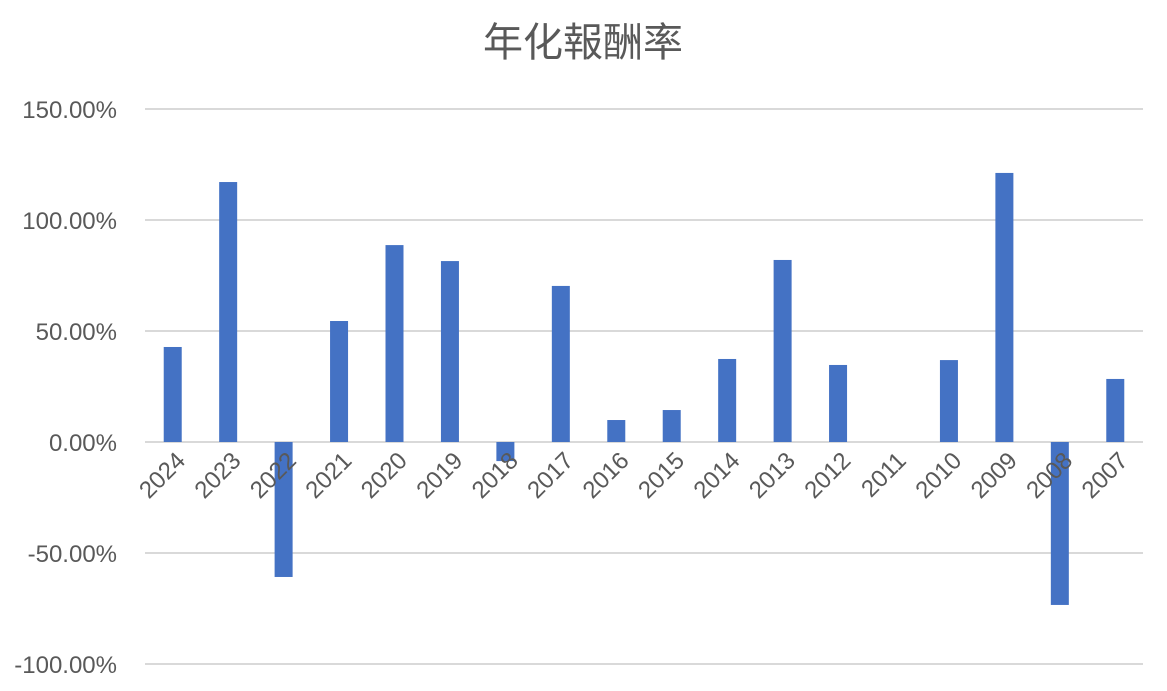  Describe the element at coordinates (328, 475) in the screenshot. I see `x-tick-label: 2021` at that location.